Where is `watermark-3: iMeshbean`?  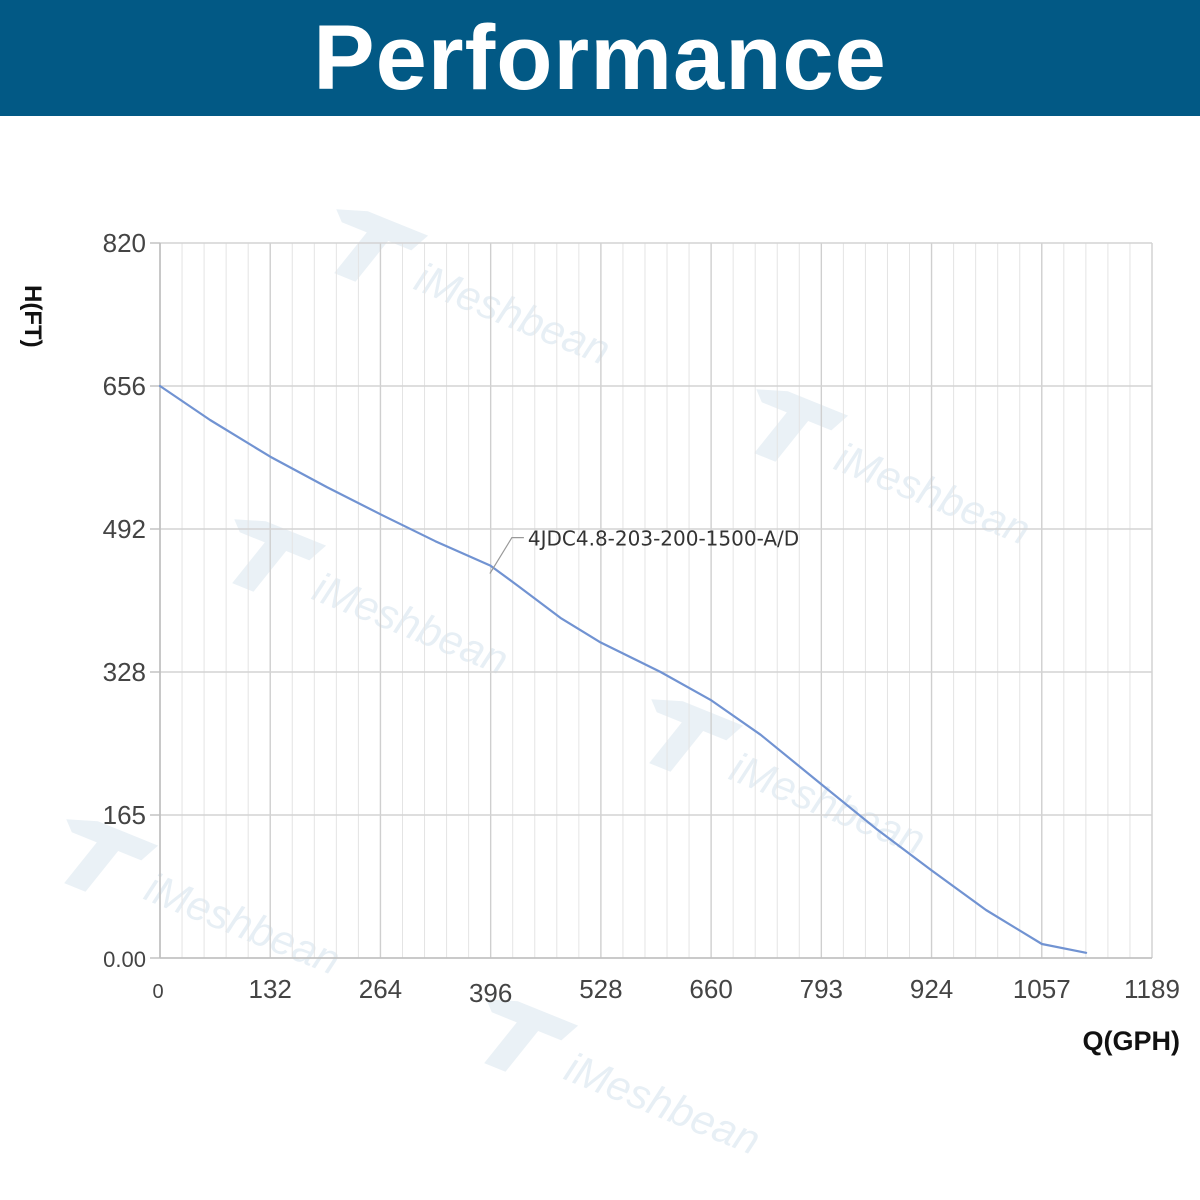
watermark-3: iMeshbean is located at coordinates (790, 781).